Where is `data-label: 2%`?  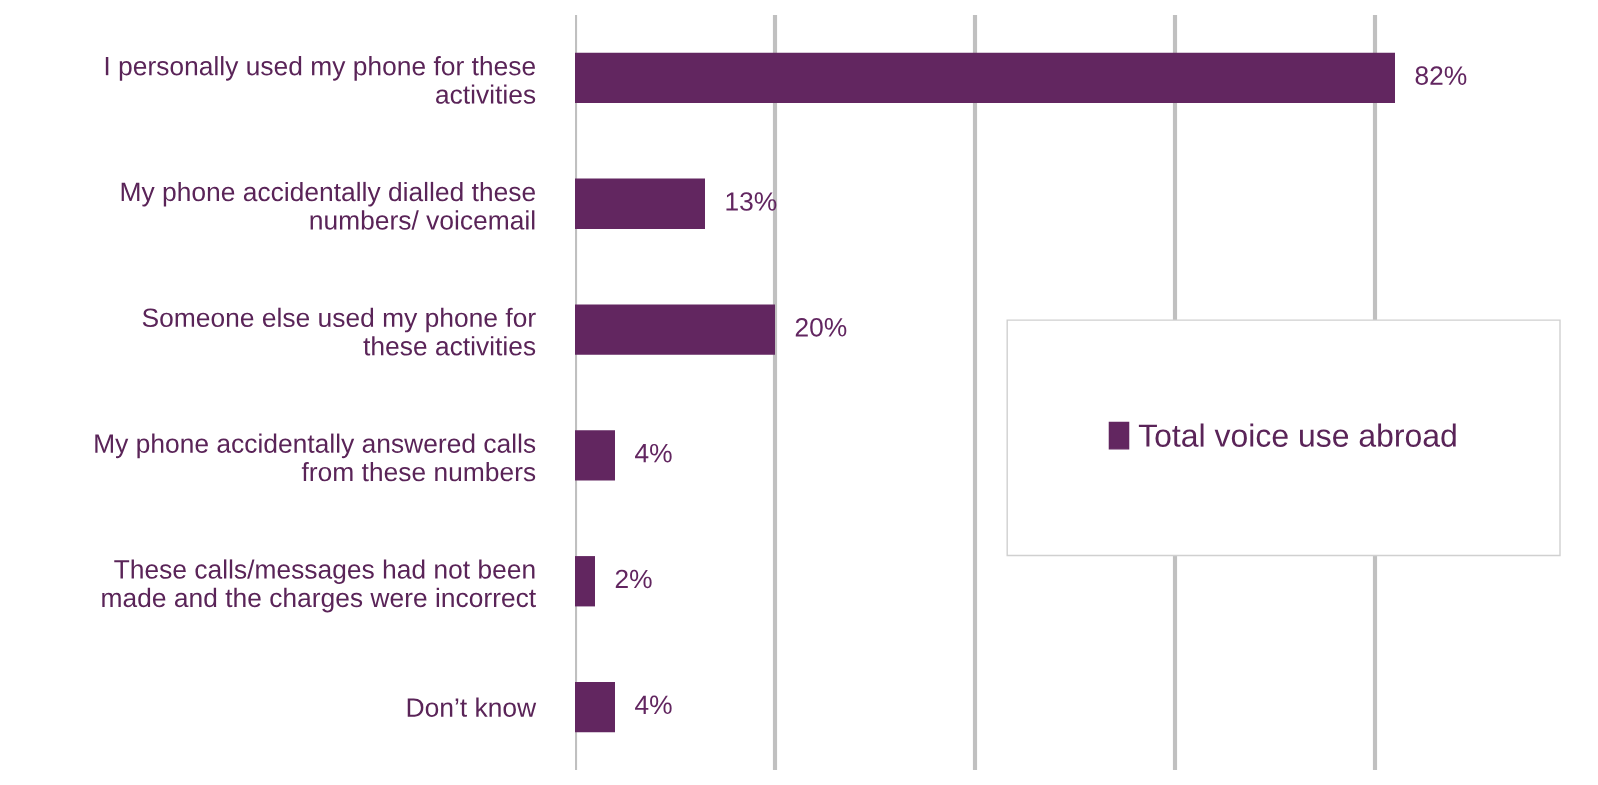
data-label: 2% is located at coordinates (633, 579).